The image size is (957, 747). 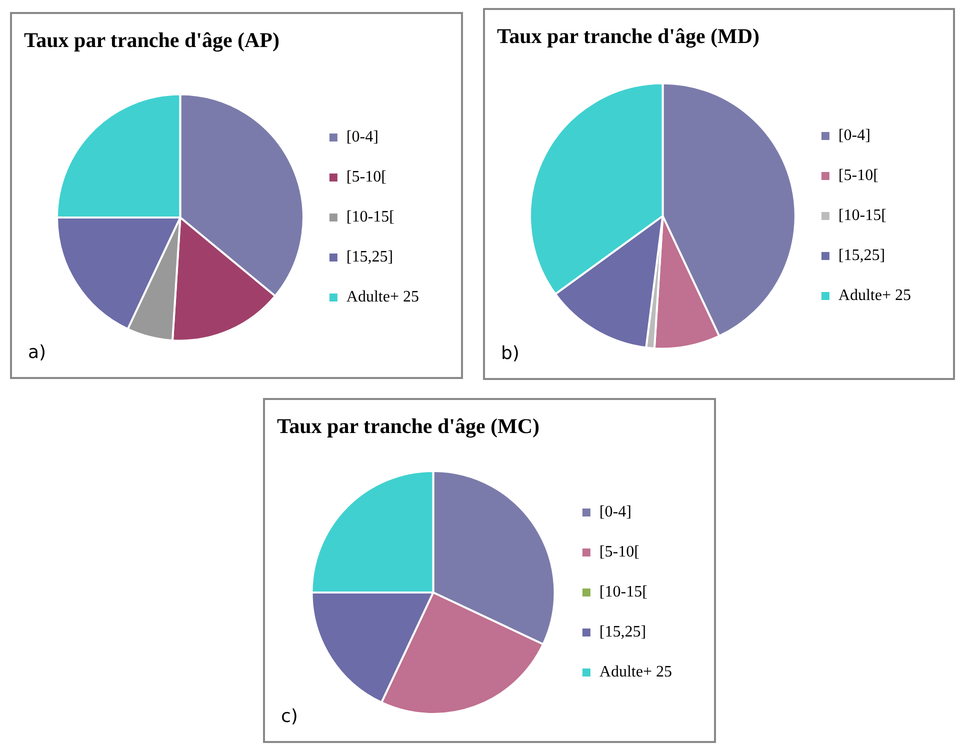 What do you see at coordinates (628, 36) in the screenshot?
I see `chart-title: Taux par tranche d'âge (MD)` at bounding box center [628, 36].